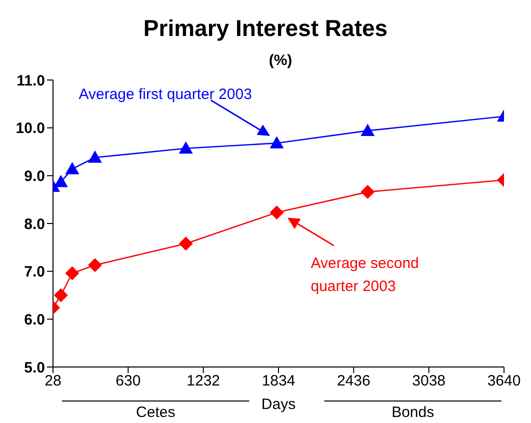  Describe the element at coordinates (34, 176) in the screenshot. I see `y-tick-label: 9.0` at that location.